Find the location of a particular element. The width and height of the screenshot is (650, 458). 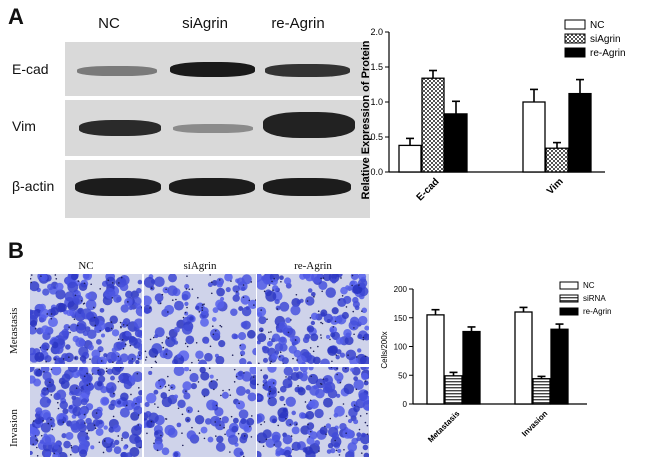

category-label: Metastasis is located at coordinates (444, 427).